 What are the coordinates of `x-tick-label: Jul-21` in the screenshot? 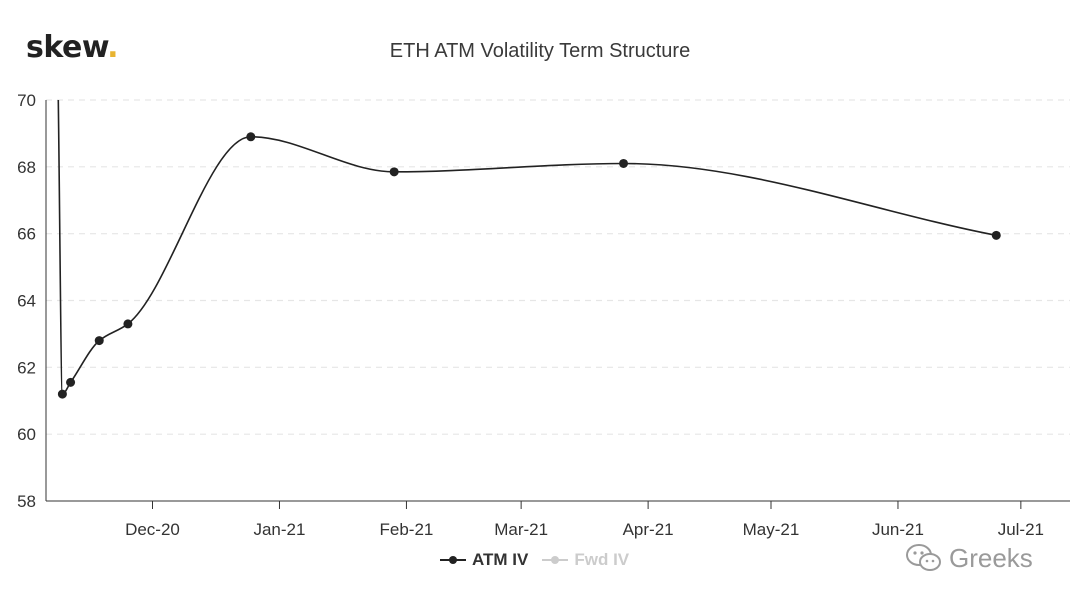 It's located at (1021, 529).